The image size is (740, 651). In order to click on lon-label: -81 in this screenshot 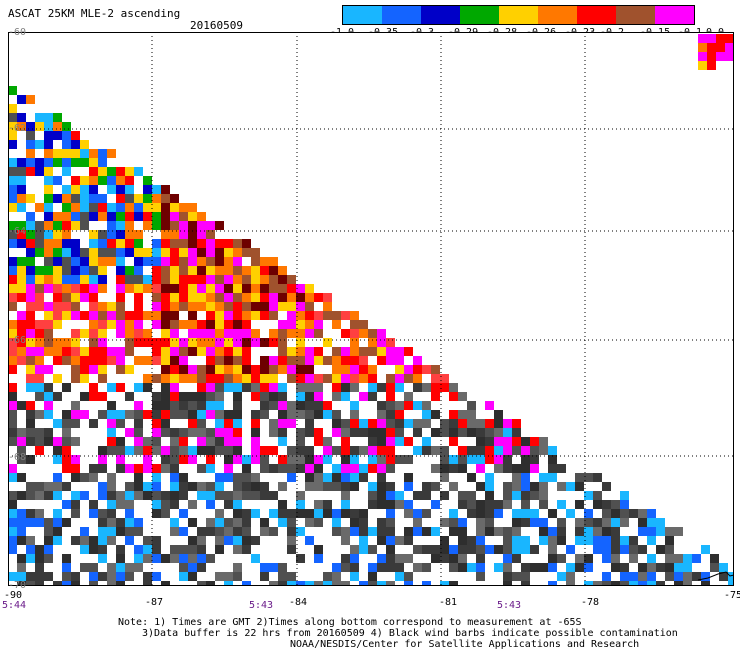, I will do `click(448, 602)`.